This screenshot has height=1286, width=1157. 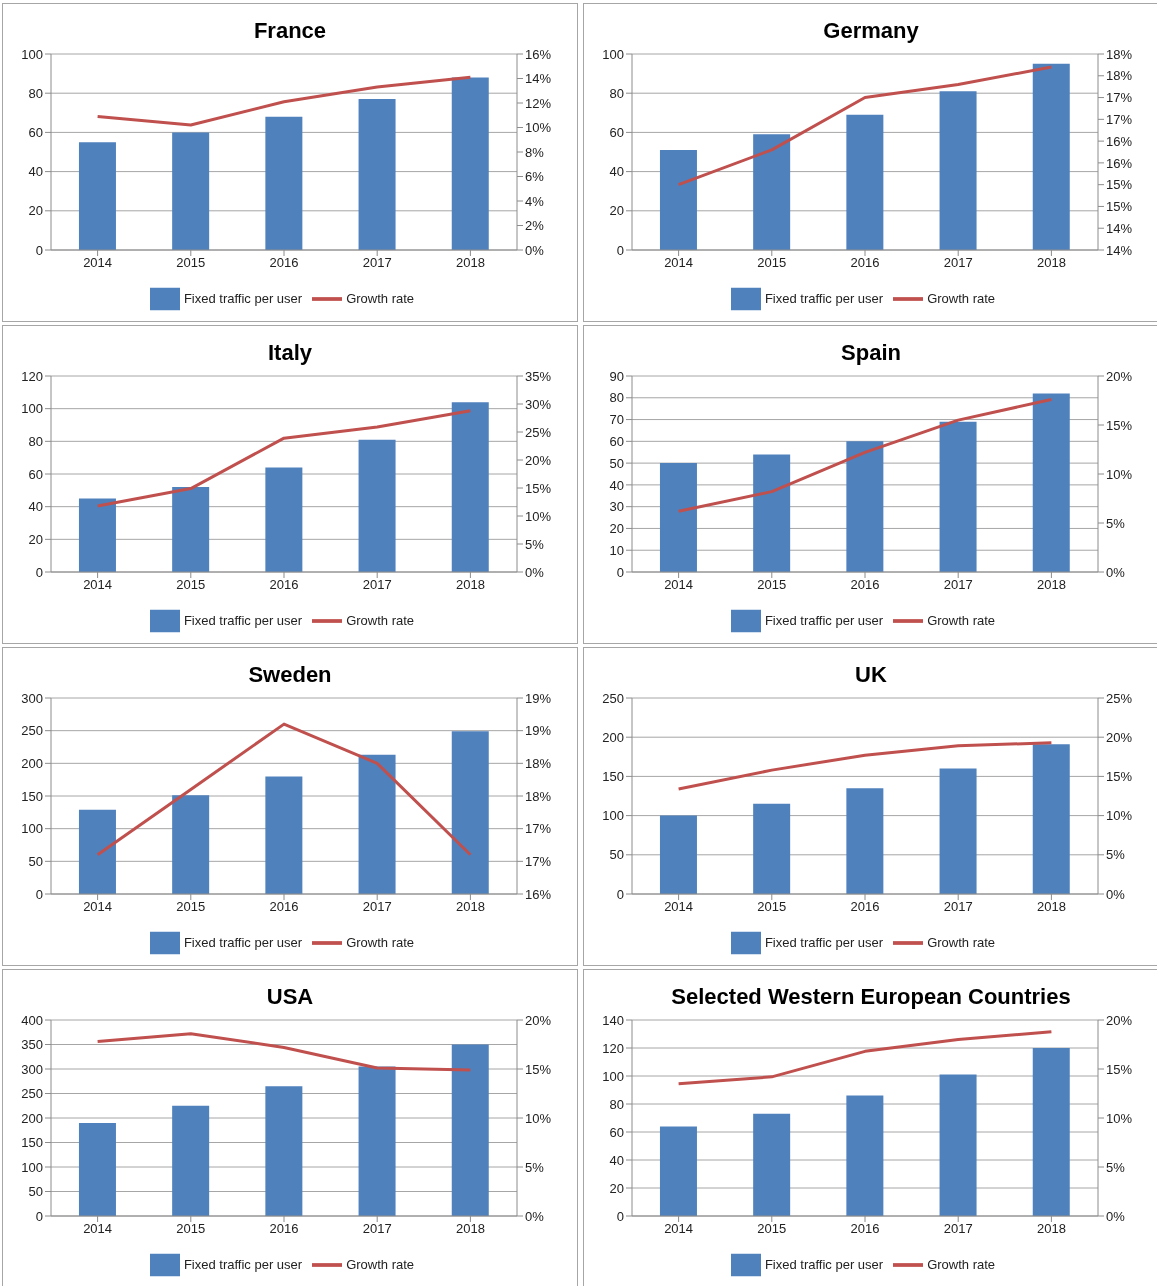 I want to click on y-tick-label: 400, so click(x=32, y=1020).